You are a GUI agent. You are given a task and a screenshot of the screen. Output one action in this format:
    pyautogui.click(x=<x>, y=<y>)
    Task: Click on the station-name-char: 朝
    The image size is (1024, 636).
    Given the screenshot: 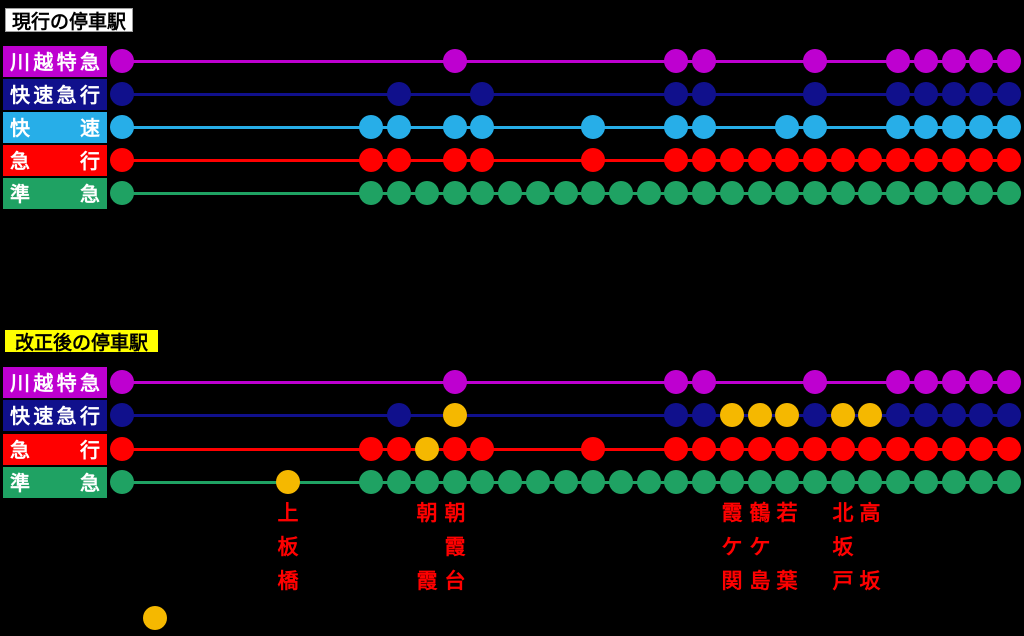 What is the action you would take?
    pyautogui.click(x=427, y=513)
    